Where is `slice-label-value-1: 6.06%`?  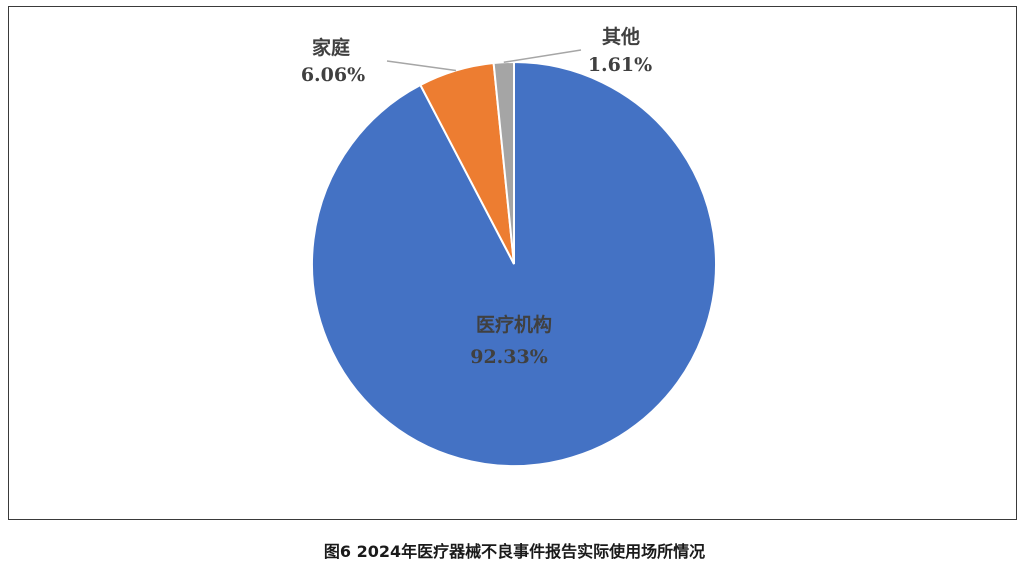 slice-label-value-1: 6.06% is located at coordinates (333, 75).